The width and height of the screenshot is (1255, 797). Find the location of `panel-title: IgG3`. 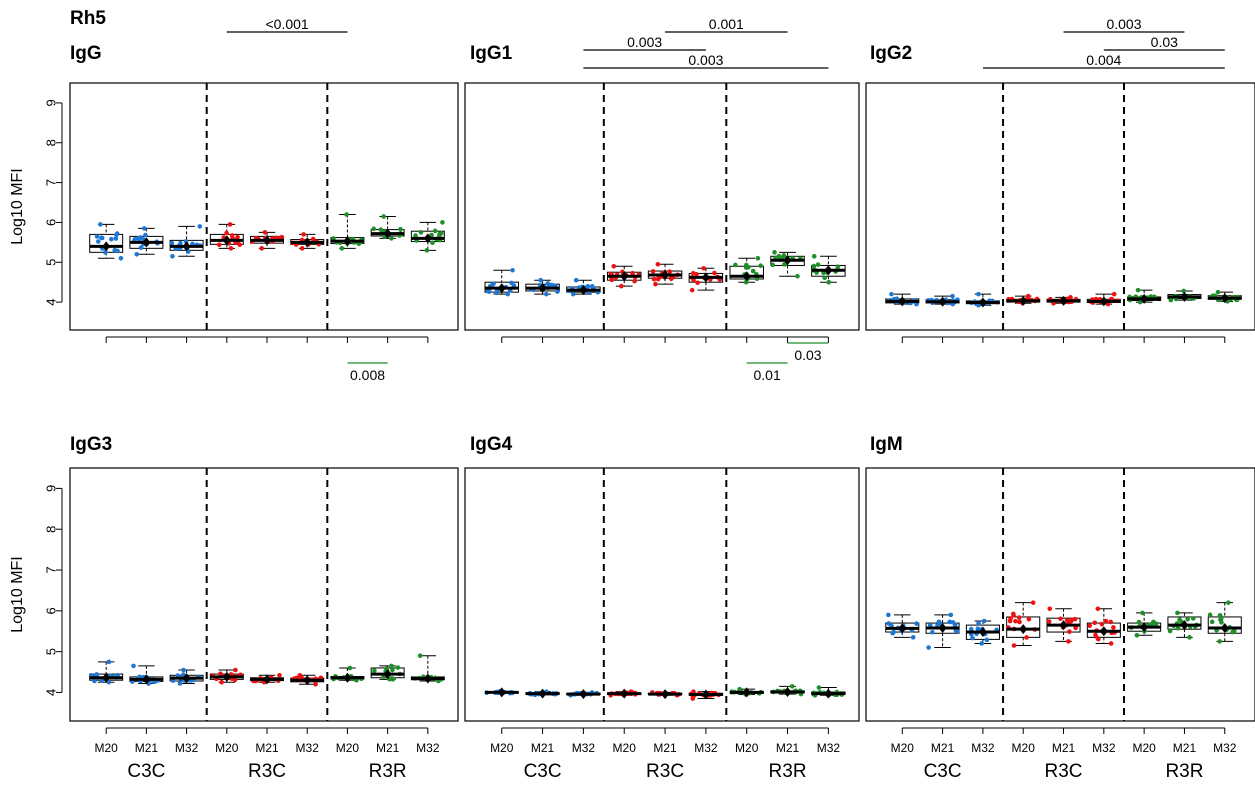

panel-title: IgG3 is located at coordinates (91, 444).